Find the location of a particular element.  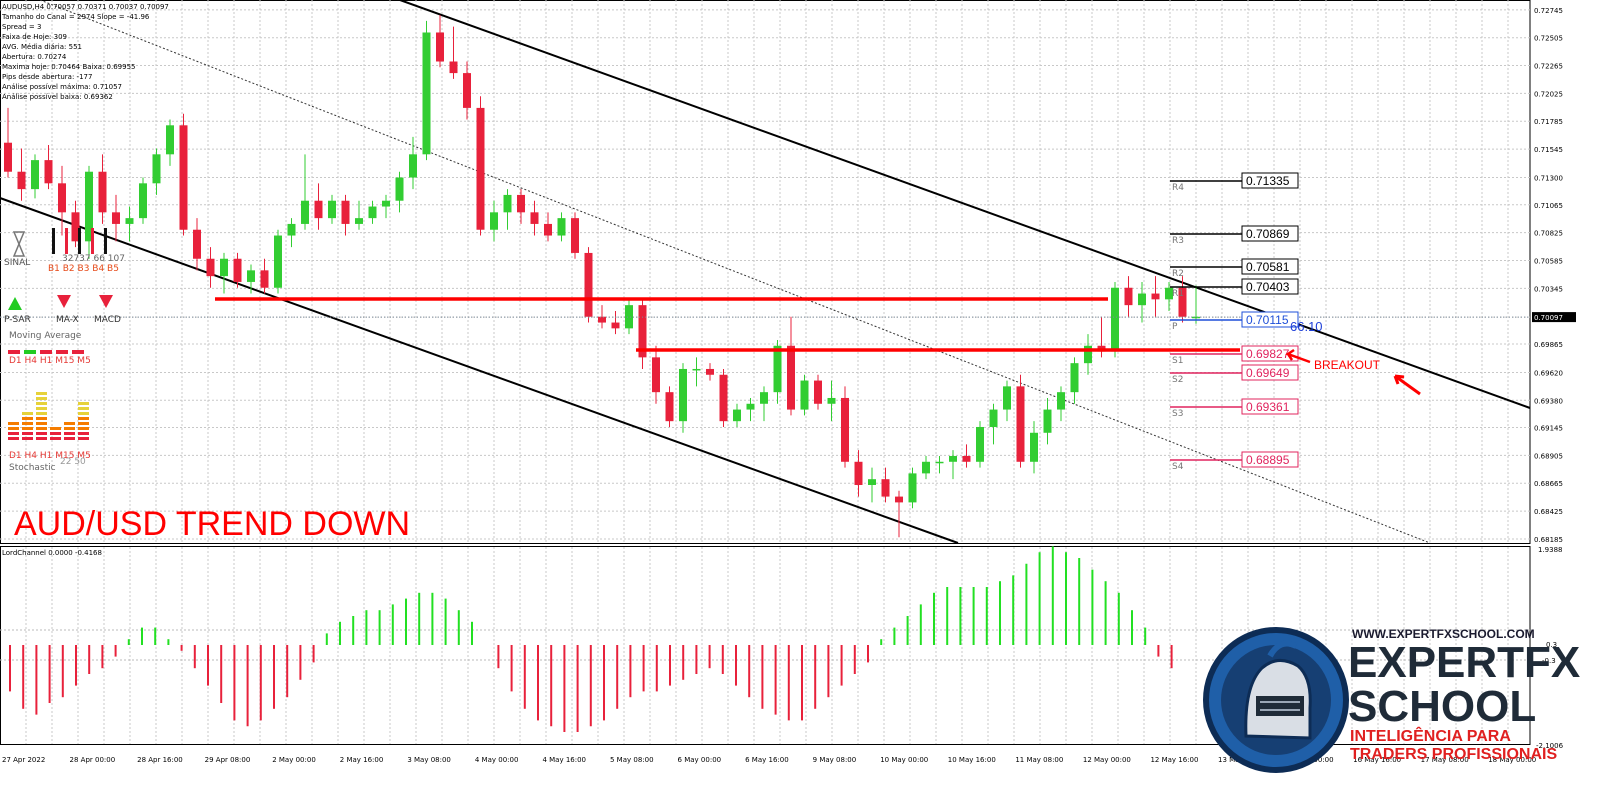

info-line: AVG. Média diária: 551 is located at coordinates (42, 47).